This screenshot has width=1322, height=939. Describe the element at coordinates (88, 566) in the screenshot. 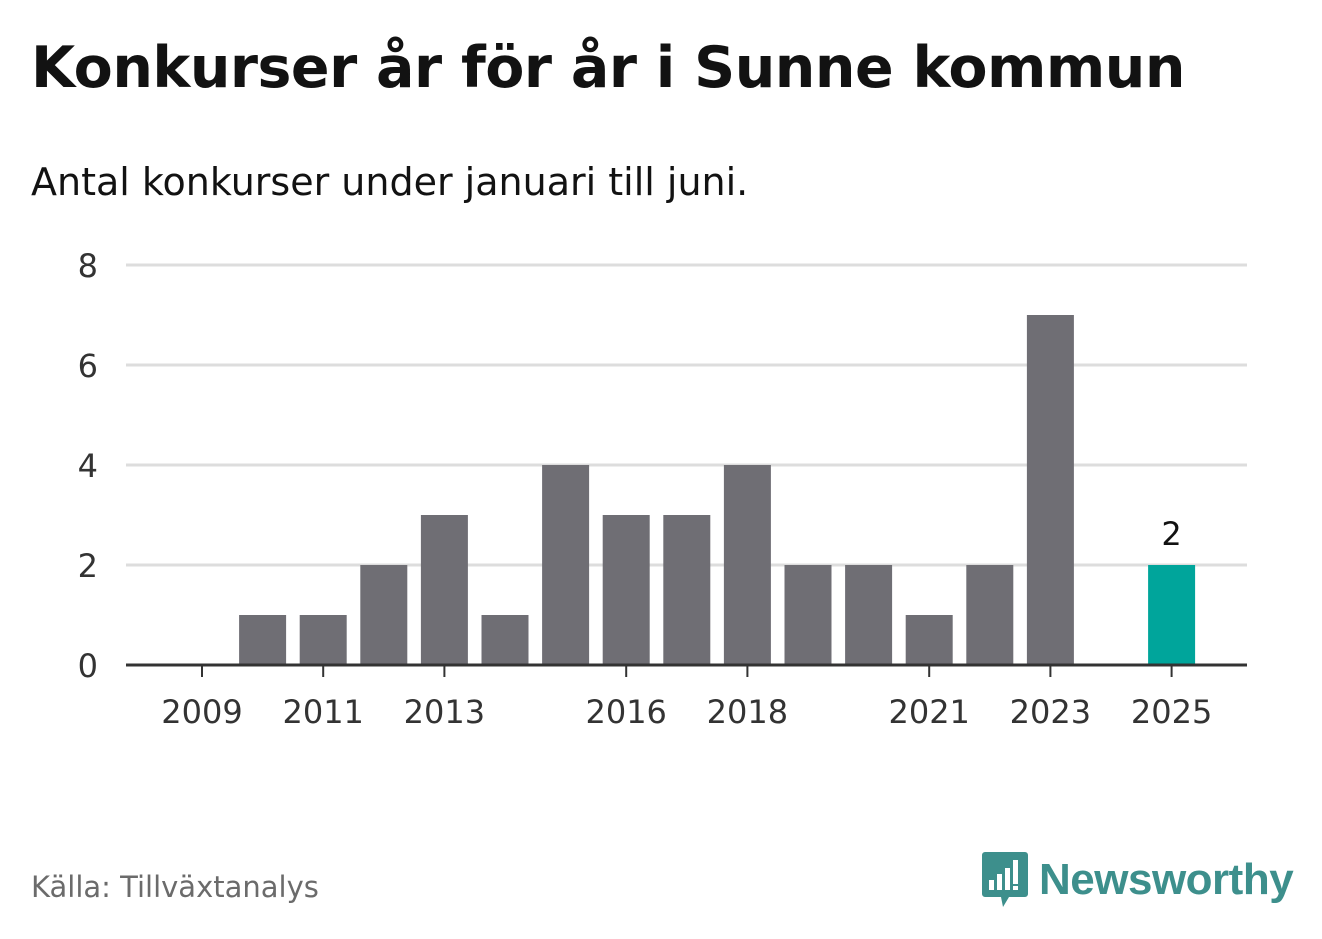

I see `y-tick-label-2: 2` at that location.